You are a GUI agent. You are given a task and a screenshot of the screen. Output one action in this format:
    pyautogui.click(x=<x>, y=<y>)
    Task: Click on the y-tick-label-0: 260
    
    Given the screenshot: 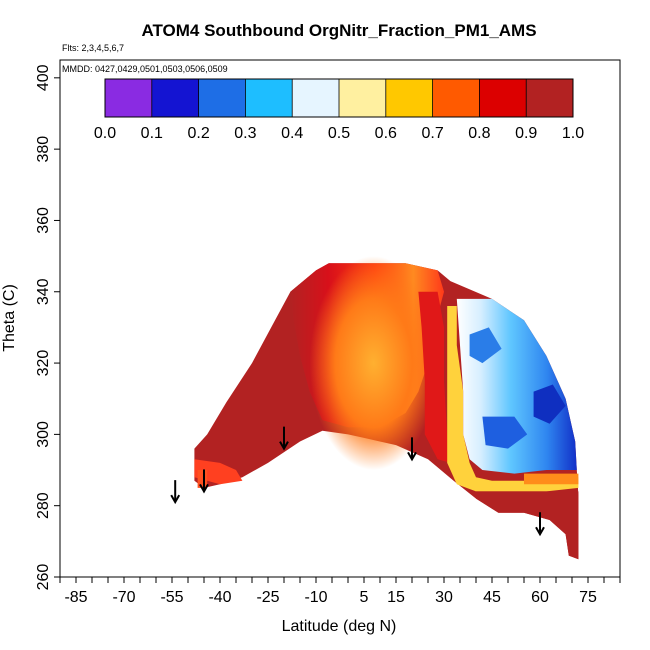 What is the action you would take?
    pyautogui.click(x=43, y=577)
    